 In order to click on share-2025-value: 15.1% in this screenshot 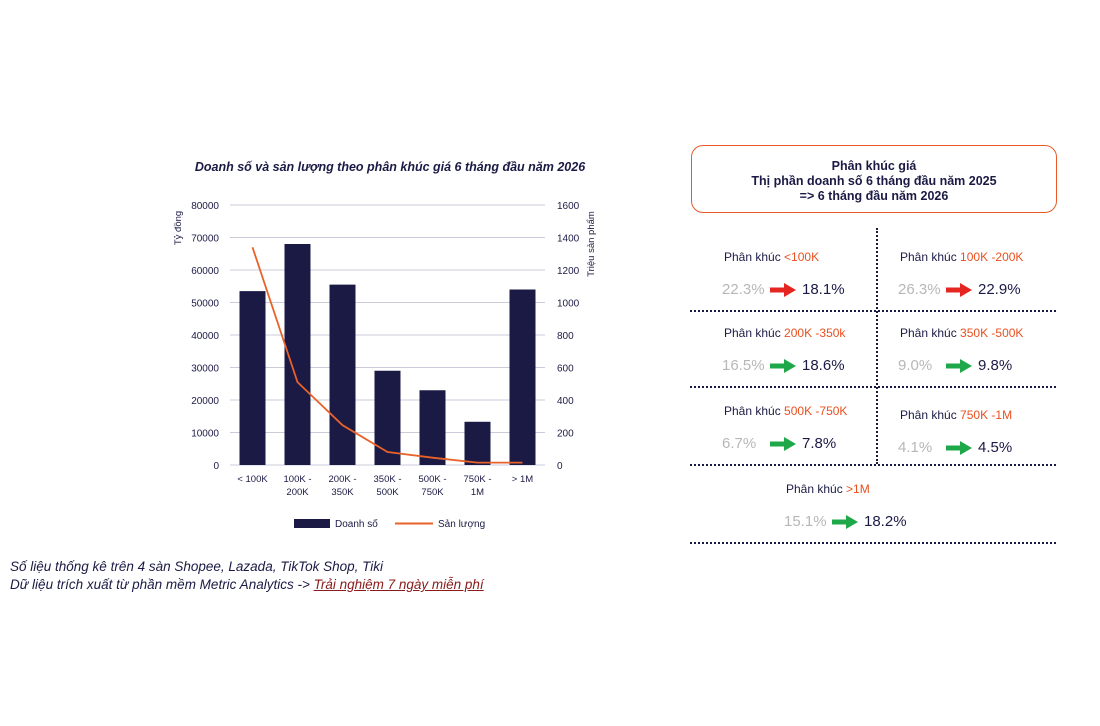, I will do `click(805, 521)`.